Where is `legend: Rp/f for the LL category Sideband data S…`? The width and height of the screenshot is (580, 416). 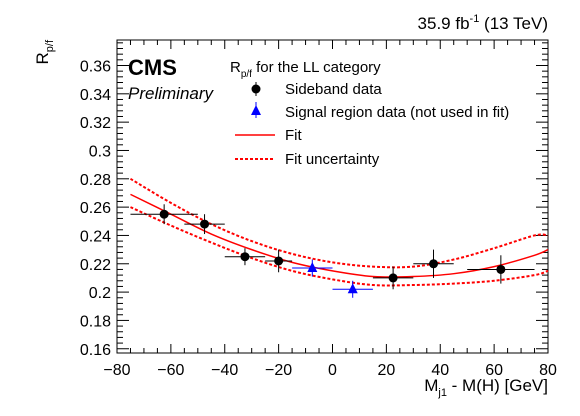
legend: Rp/f for the LL category Sideband data S… is located at coordinates (369, 113).